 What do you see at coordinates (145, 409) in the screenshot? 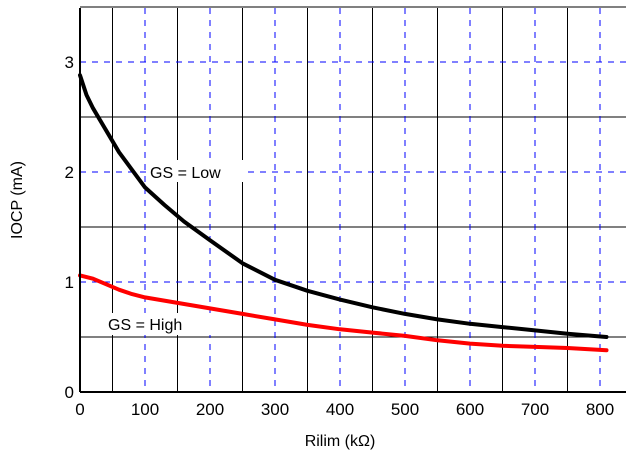
I see `x-tick-label: 100` at bounding box center [145, 409].